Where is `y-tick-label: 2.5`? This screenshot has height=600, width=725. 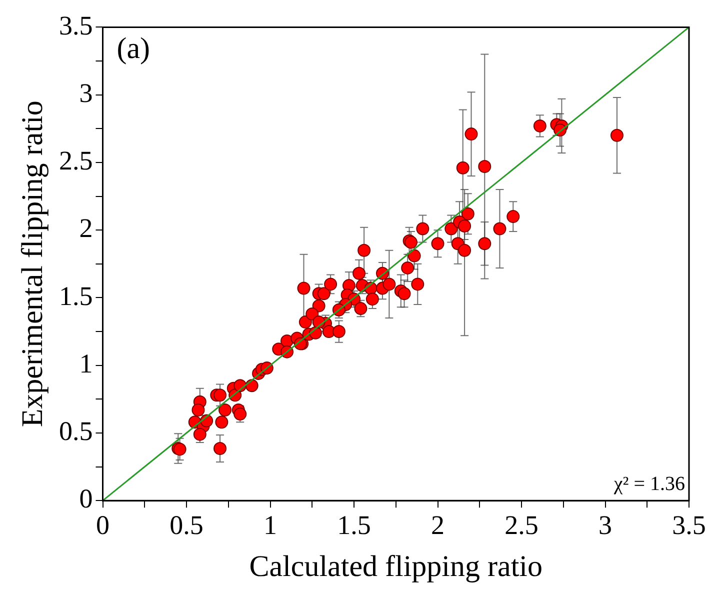 y-tick-label: 2.5 is located at coordinates (76, 161).